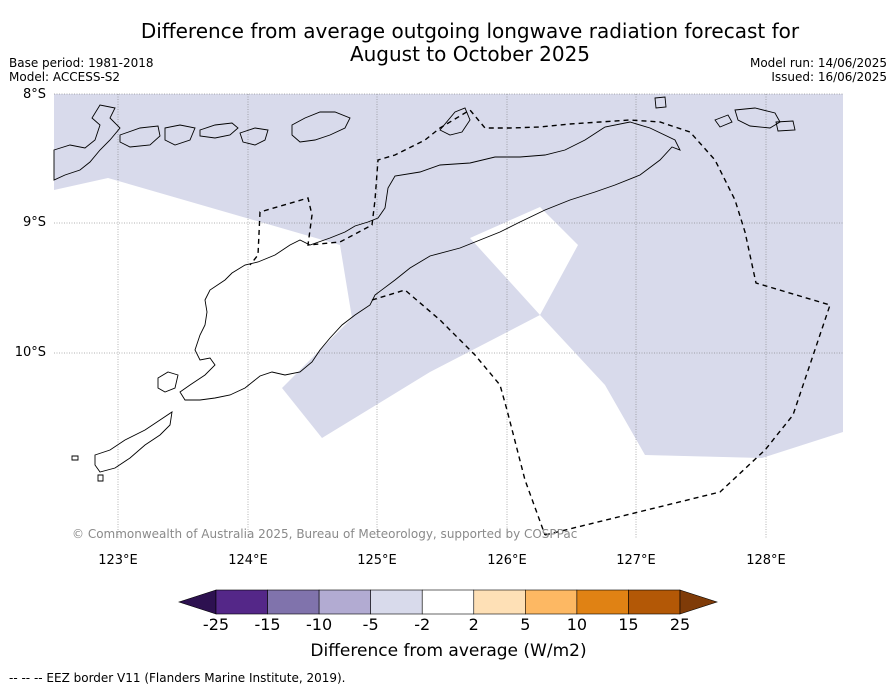  What do you see at coordinates (34, 94) in the screenshot?
I see `lat-label-8s: 8°S` at bounding box center [34, 94].